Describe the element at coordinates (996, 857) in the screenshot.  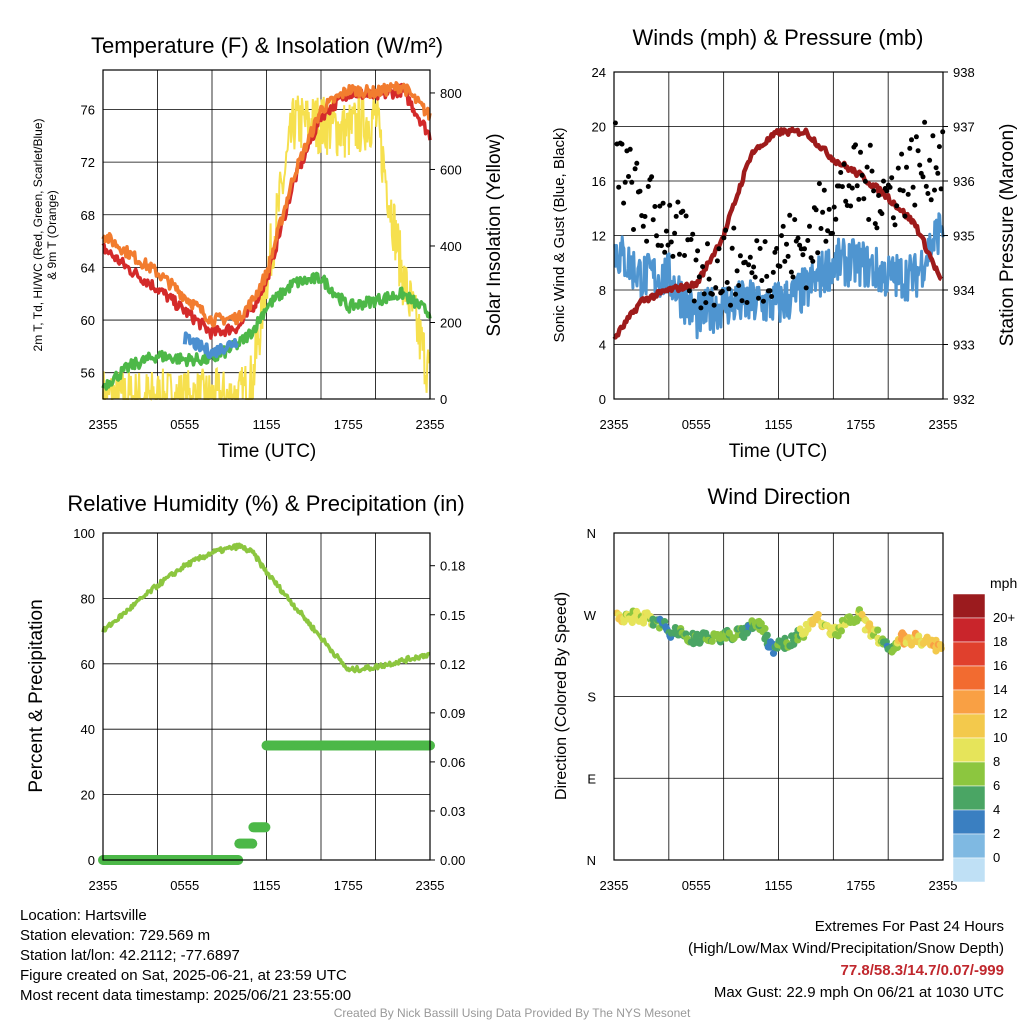
I see `colorbar-label: 0` at that location.